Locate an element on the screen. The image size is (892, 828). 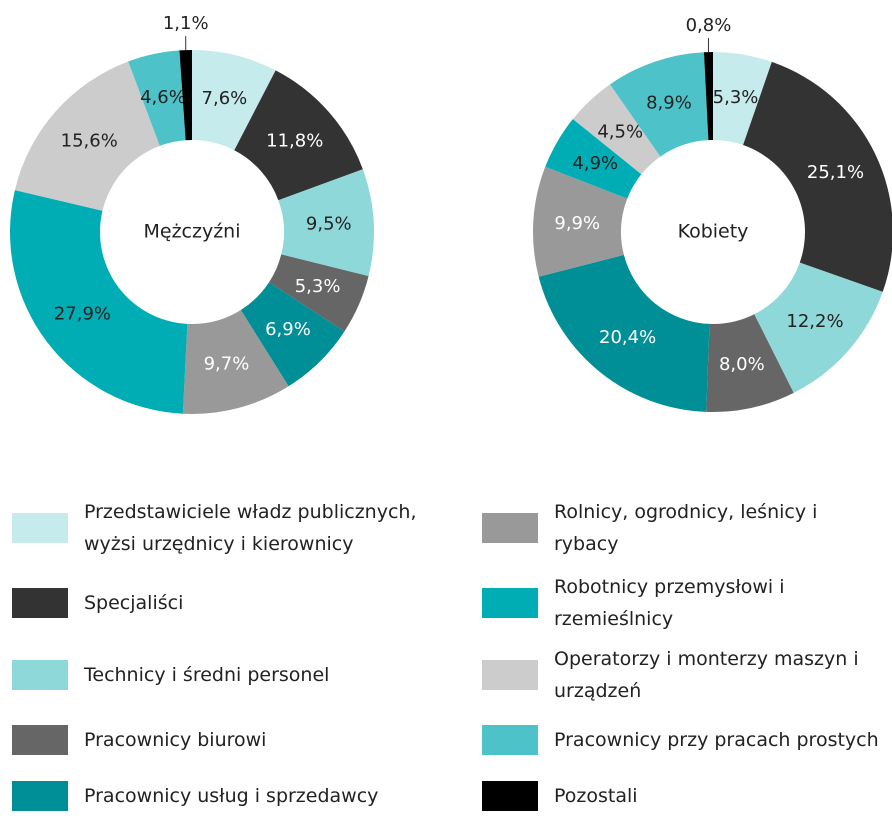
data-label: 9,5% is located at coordinates (329, 224).